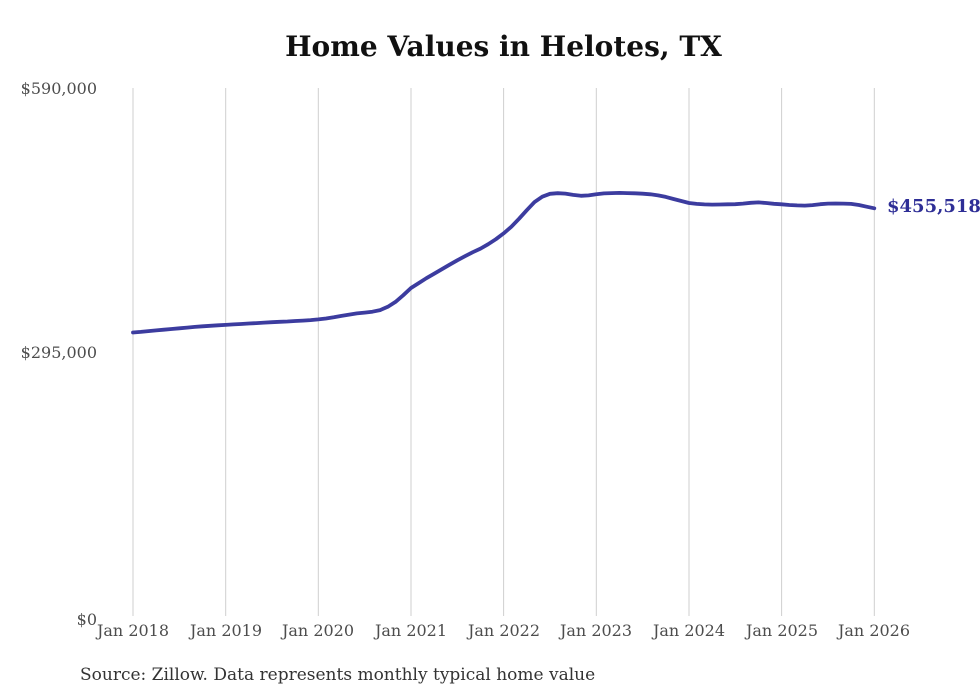  Describe the element at coordinates (503, 46) in the screenshot. I see `chart-title: Home Values in Helotes, TX` at that location.